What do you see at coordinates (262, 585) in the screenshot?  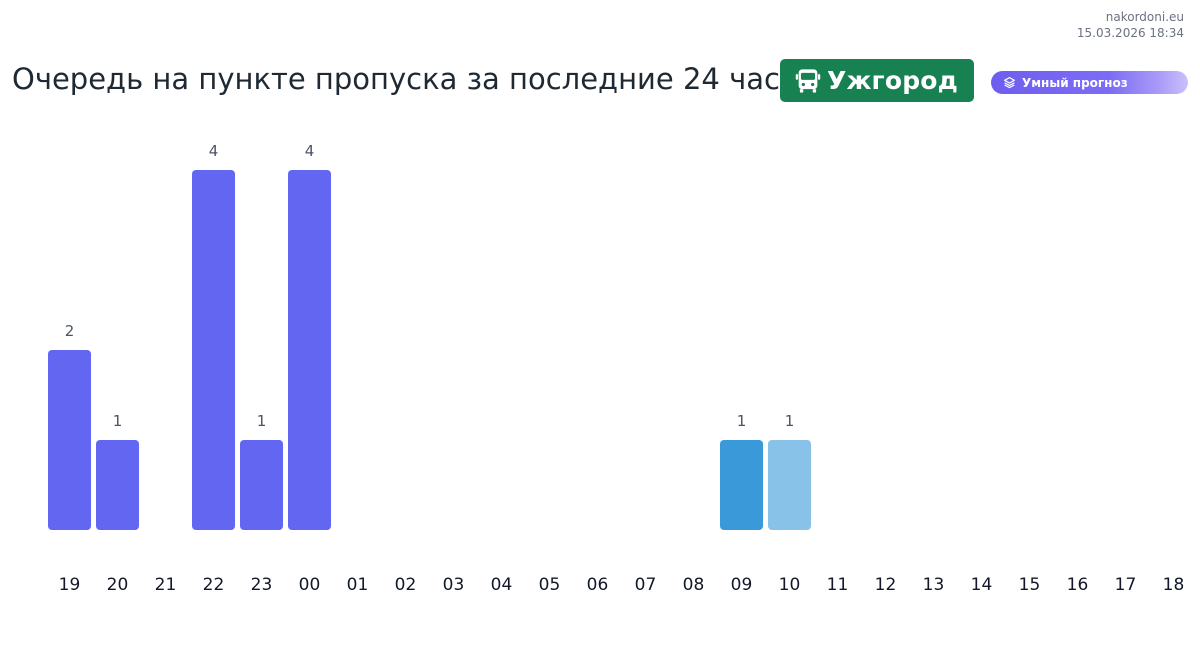 I see `x-tick-label-23: 23` at bounding box center [262, 585].